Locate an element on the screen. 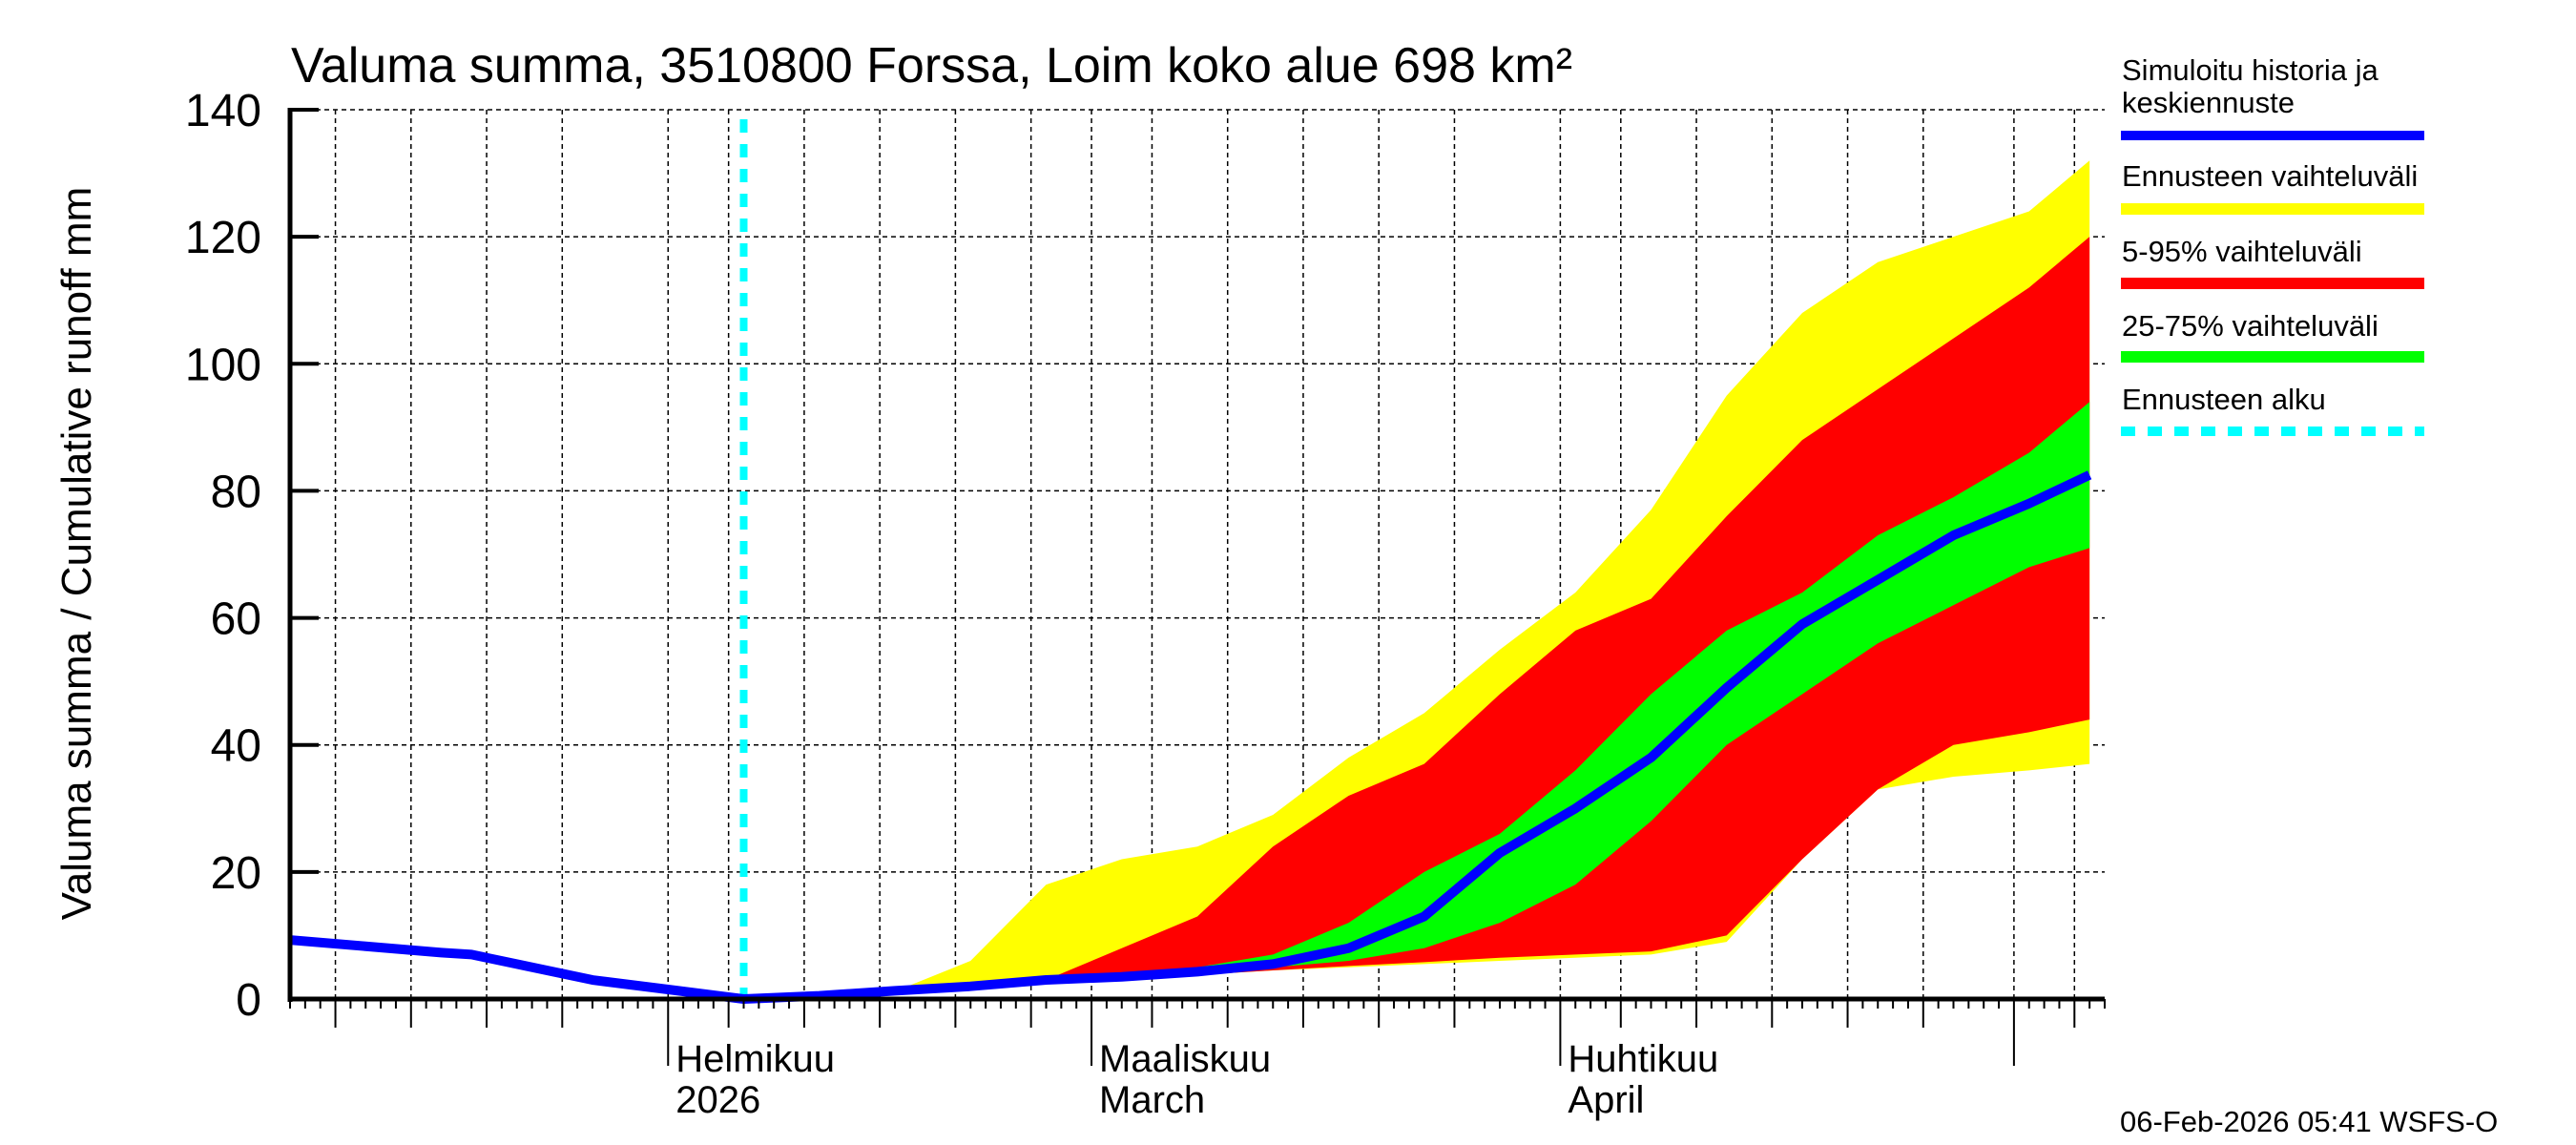 The height and width of the screenshot is (1145, 2576). month-label-sub: March is located at coordinates (1152, 1100).